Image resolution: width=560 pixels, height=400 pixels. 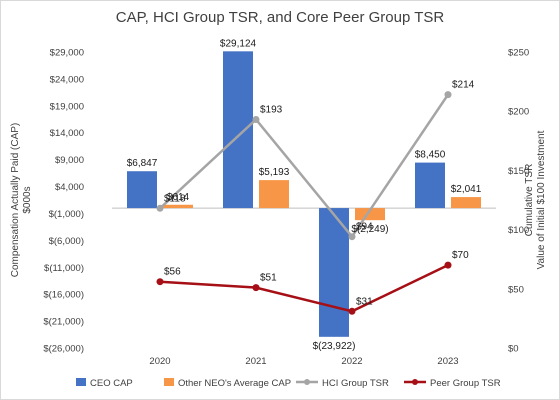 I want to click on left-axis-tick-label: $(21,000), so click(x=63, y=322).